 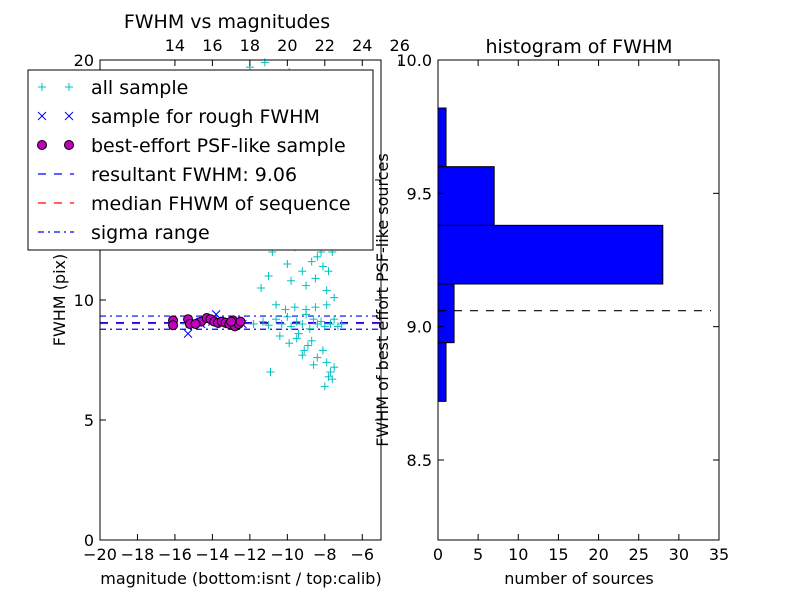 What do you see at coordinates (287, 45) in the screenshot?
I see `scatter-top-tick-label-3: 20` at bounding box center [287, 45].